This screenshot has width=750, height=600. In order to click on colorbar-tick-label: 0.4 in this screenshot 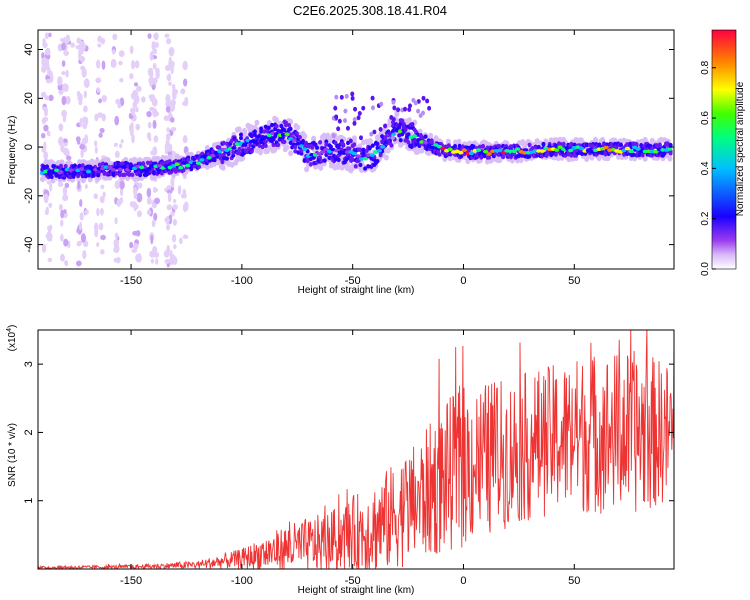, I will do `click(705, 168)`.